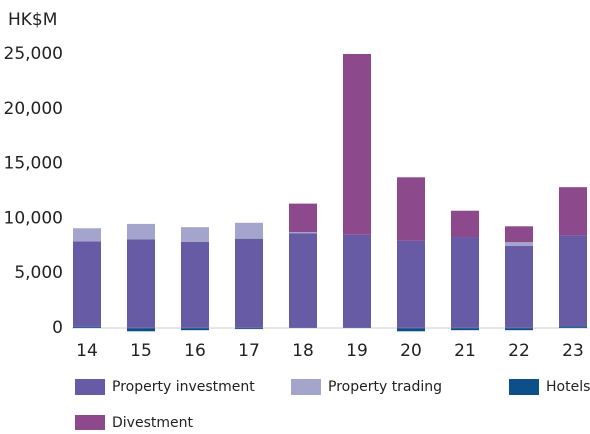 Image resolution: width=590 pixels, height=434 pixels. What do you see at coordinates (195, 351) in the screenshot?
I see `x-tick-label: 16` at bounding box center [195, 351].